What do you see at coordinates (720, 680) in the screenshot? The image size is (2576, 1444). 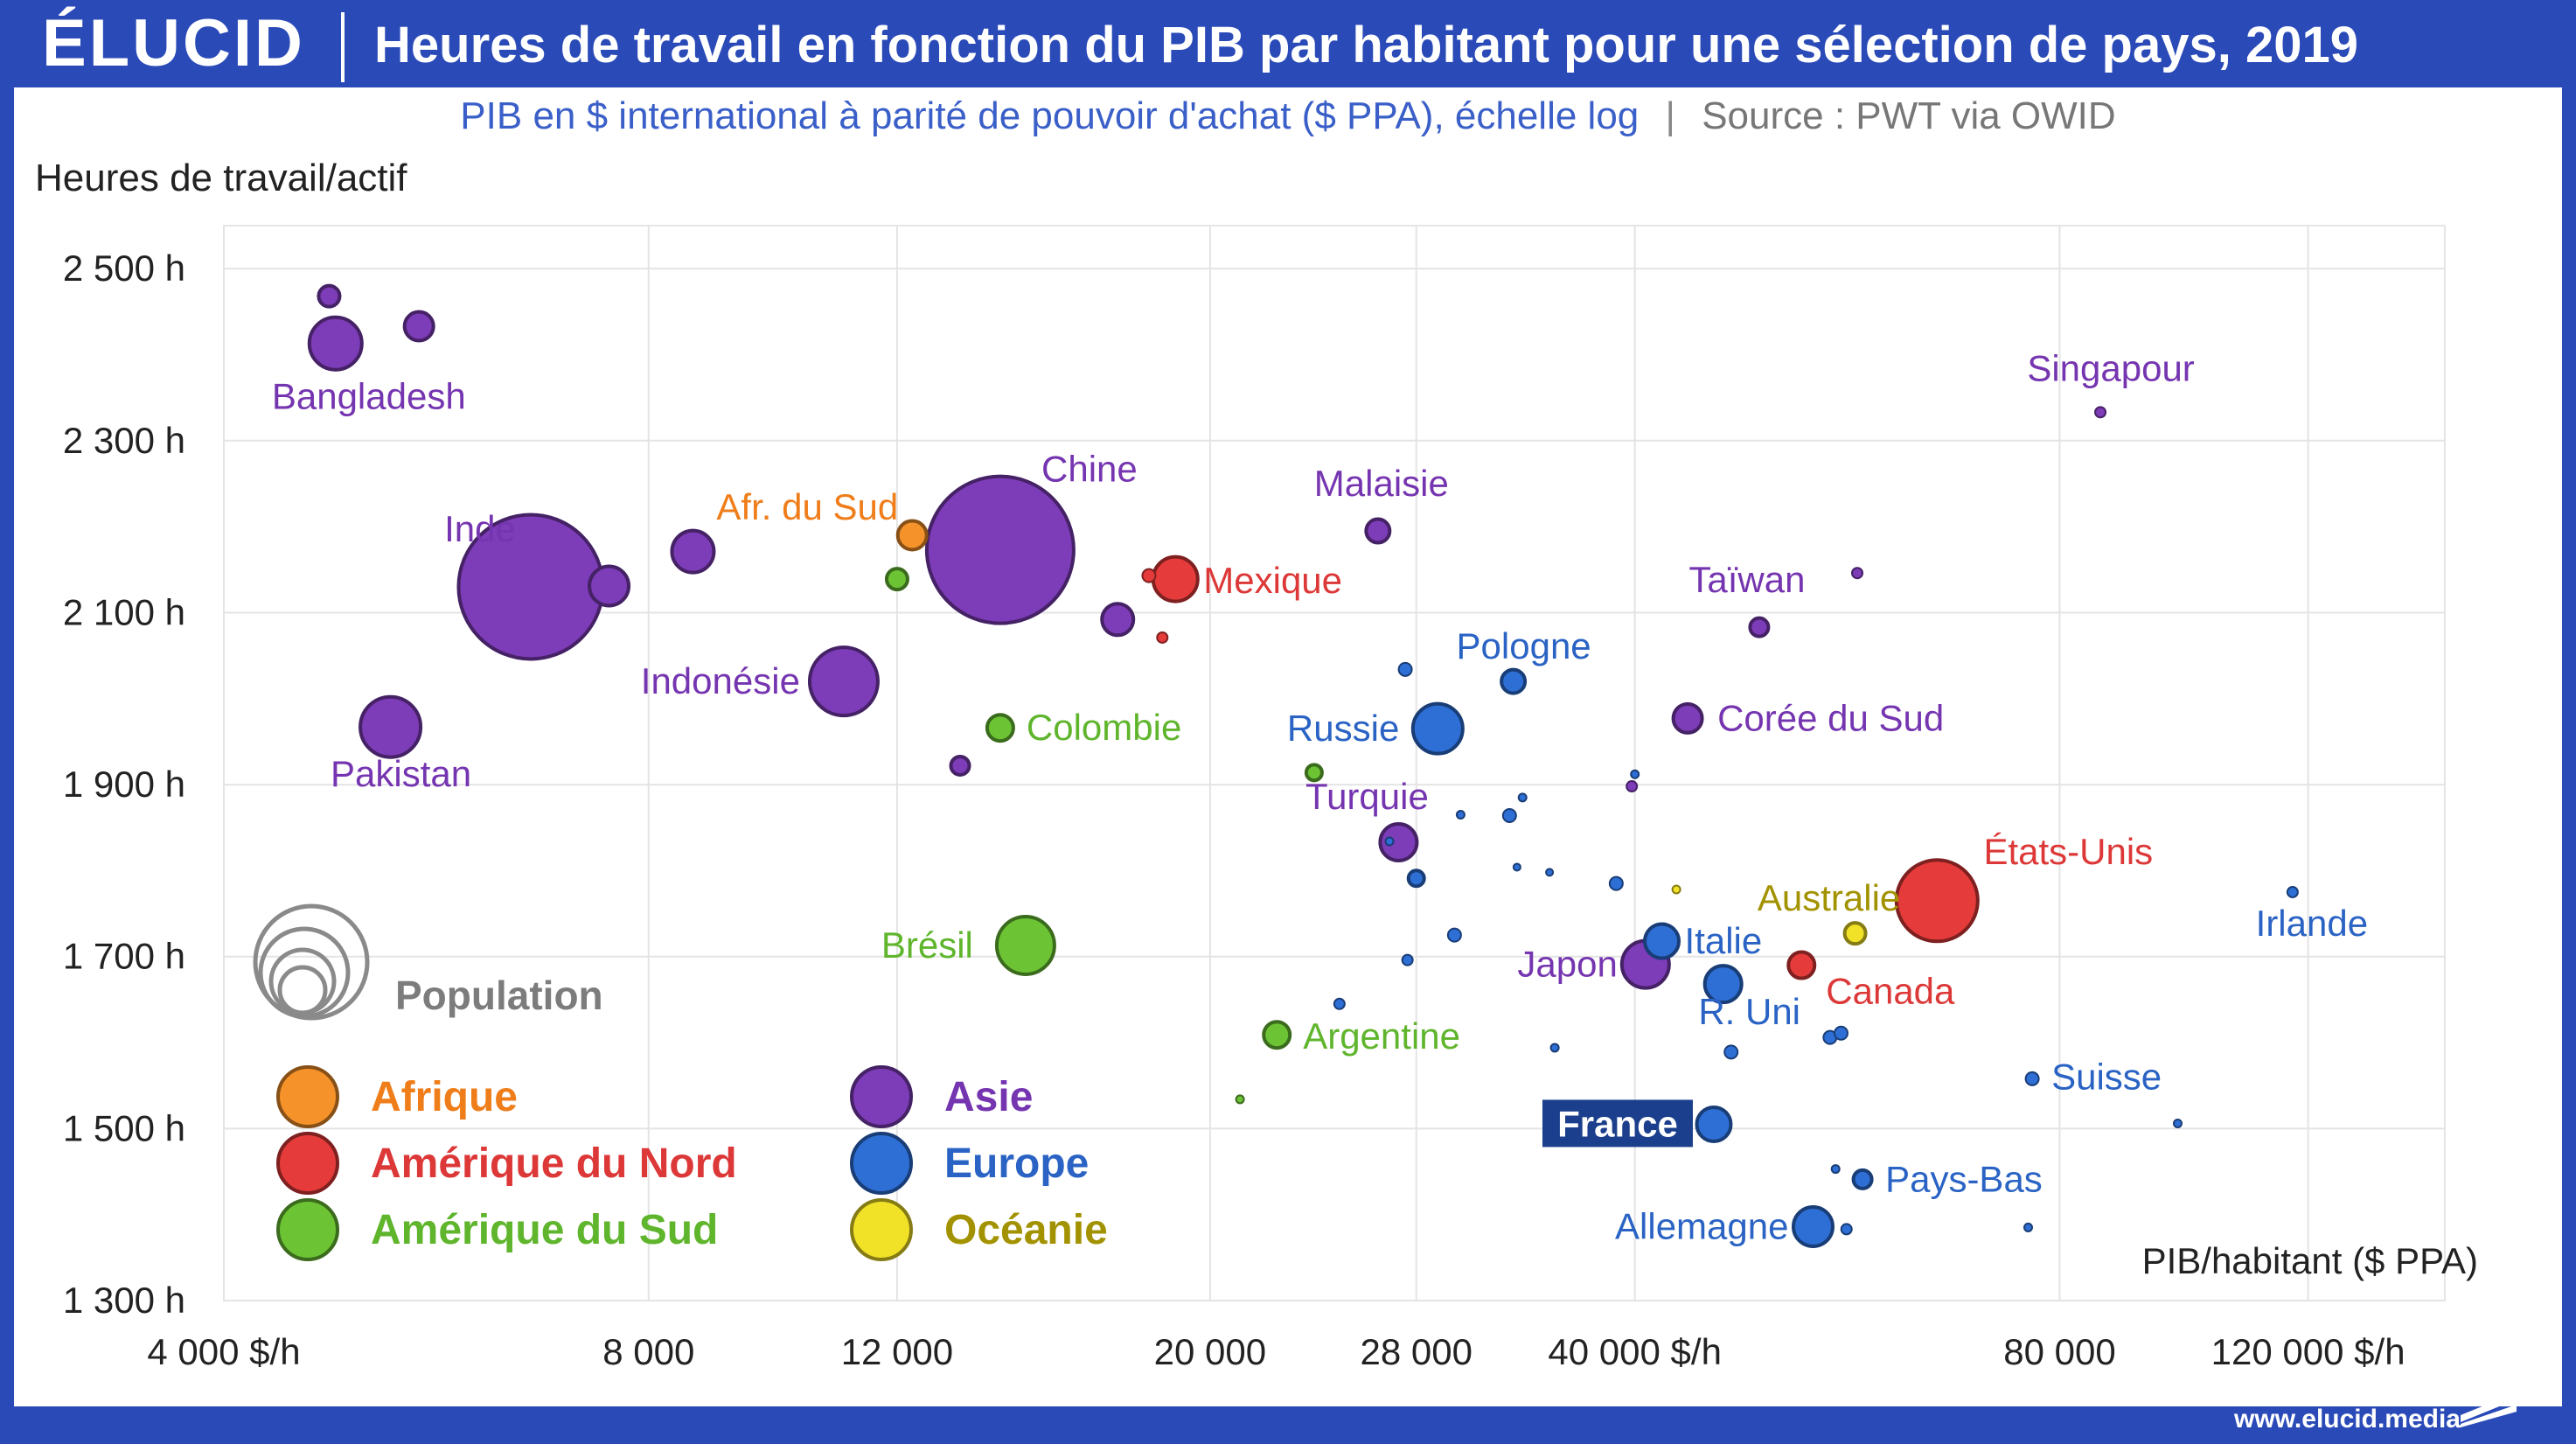 I see `point-label: Indonésie` at bounding box center [720, 680].